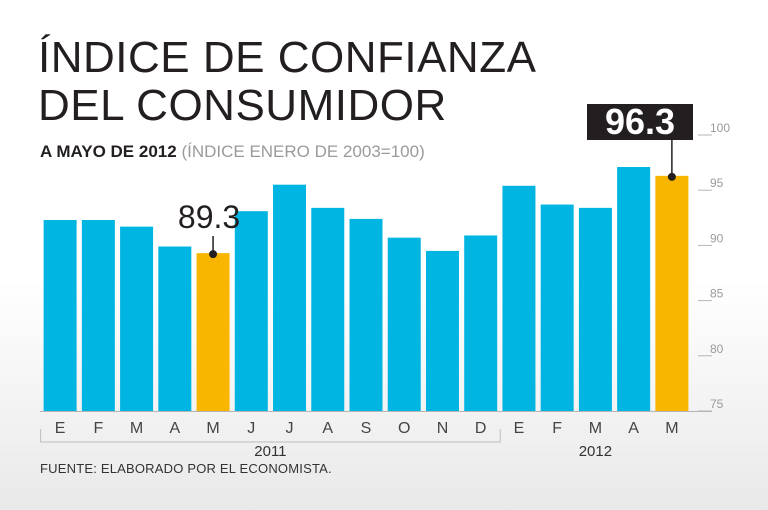 The image size is (768, 510). I want to click on x-tick-label: O, so click(404, 428).